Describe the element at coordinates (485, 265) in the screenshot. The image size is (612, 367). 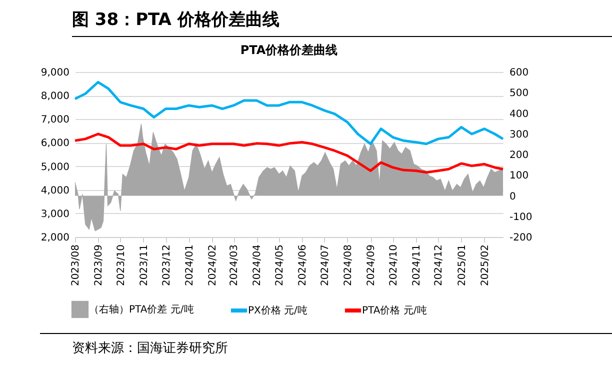
I see `x-tick-label: 2025/02` at that location.